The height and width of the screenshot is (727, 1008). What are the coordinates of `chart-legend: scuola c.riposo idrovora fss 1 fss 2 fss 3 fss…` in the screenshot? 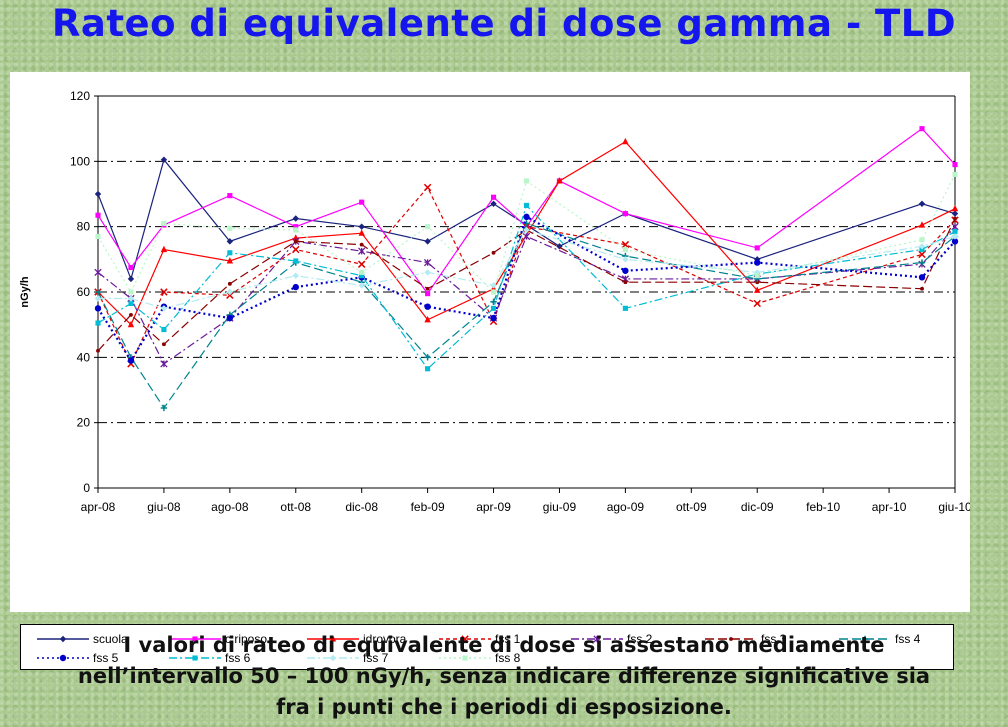 It's located at (487, 647).